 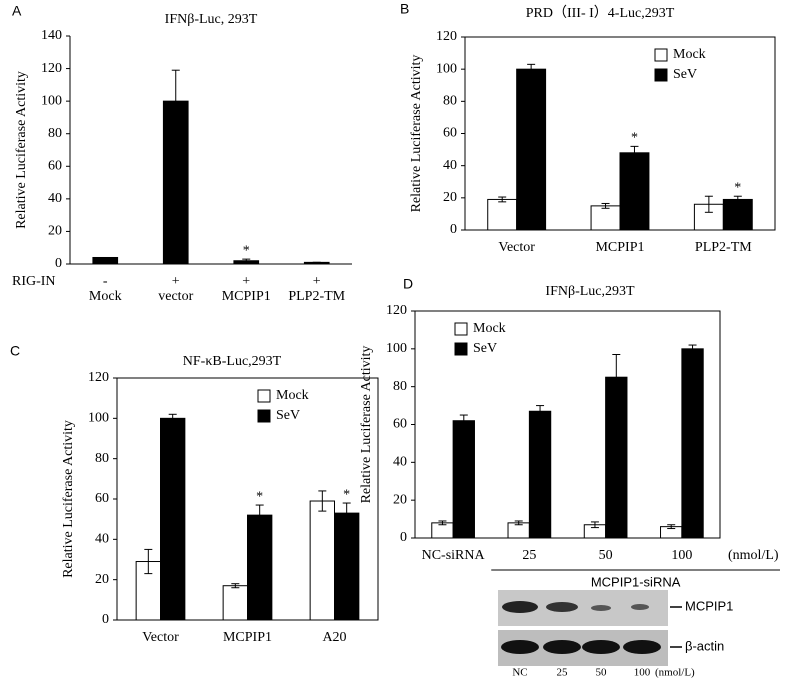 I want to click on panel-label: A, so click(x=17, y=11).